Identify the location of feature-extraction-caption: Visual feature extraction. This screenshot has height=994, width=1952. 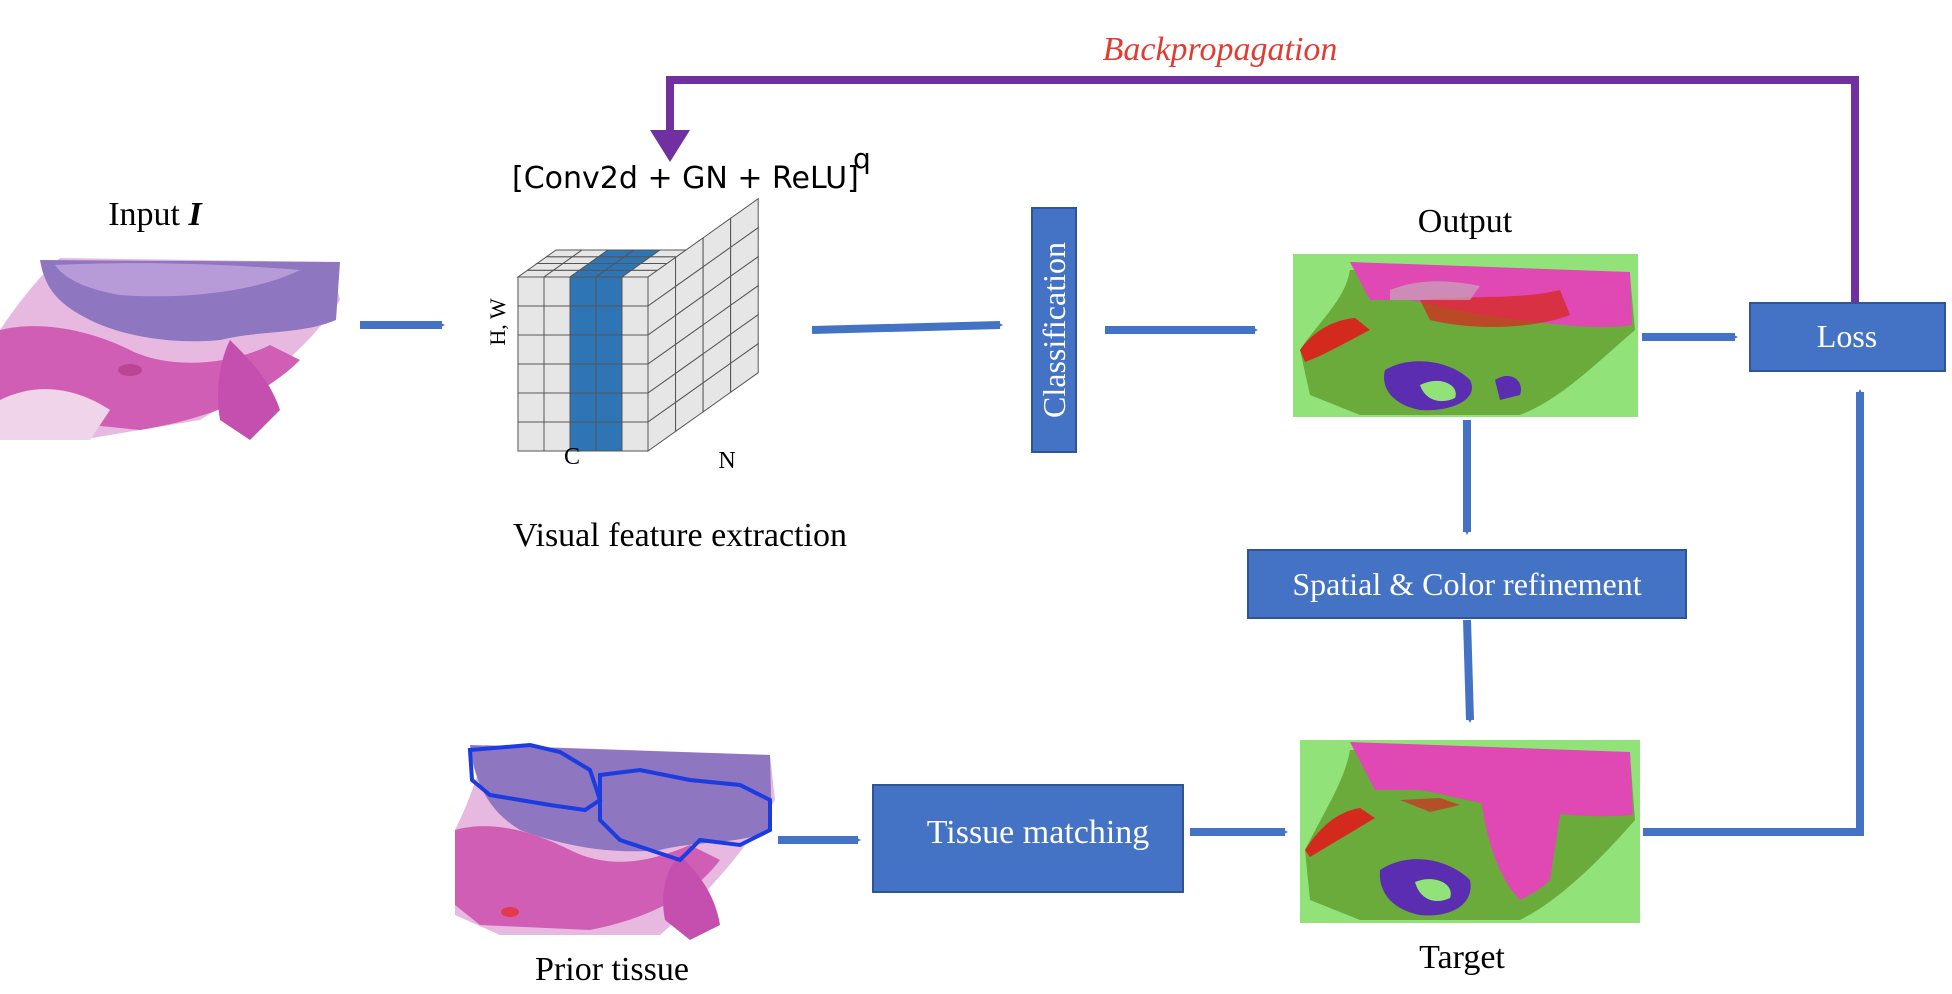
(680, 535).